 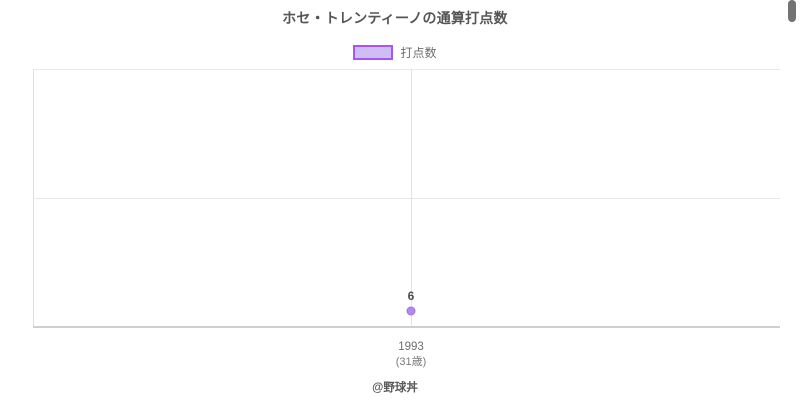 What do you see at coordinates (411, 362) in the screenshot?
I see `x-axis-label-age: (31歳)` at bounding box center [411, 362].